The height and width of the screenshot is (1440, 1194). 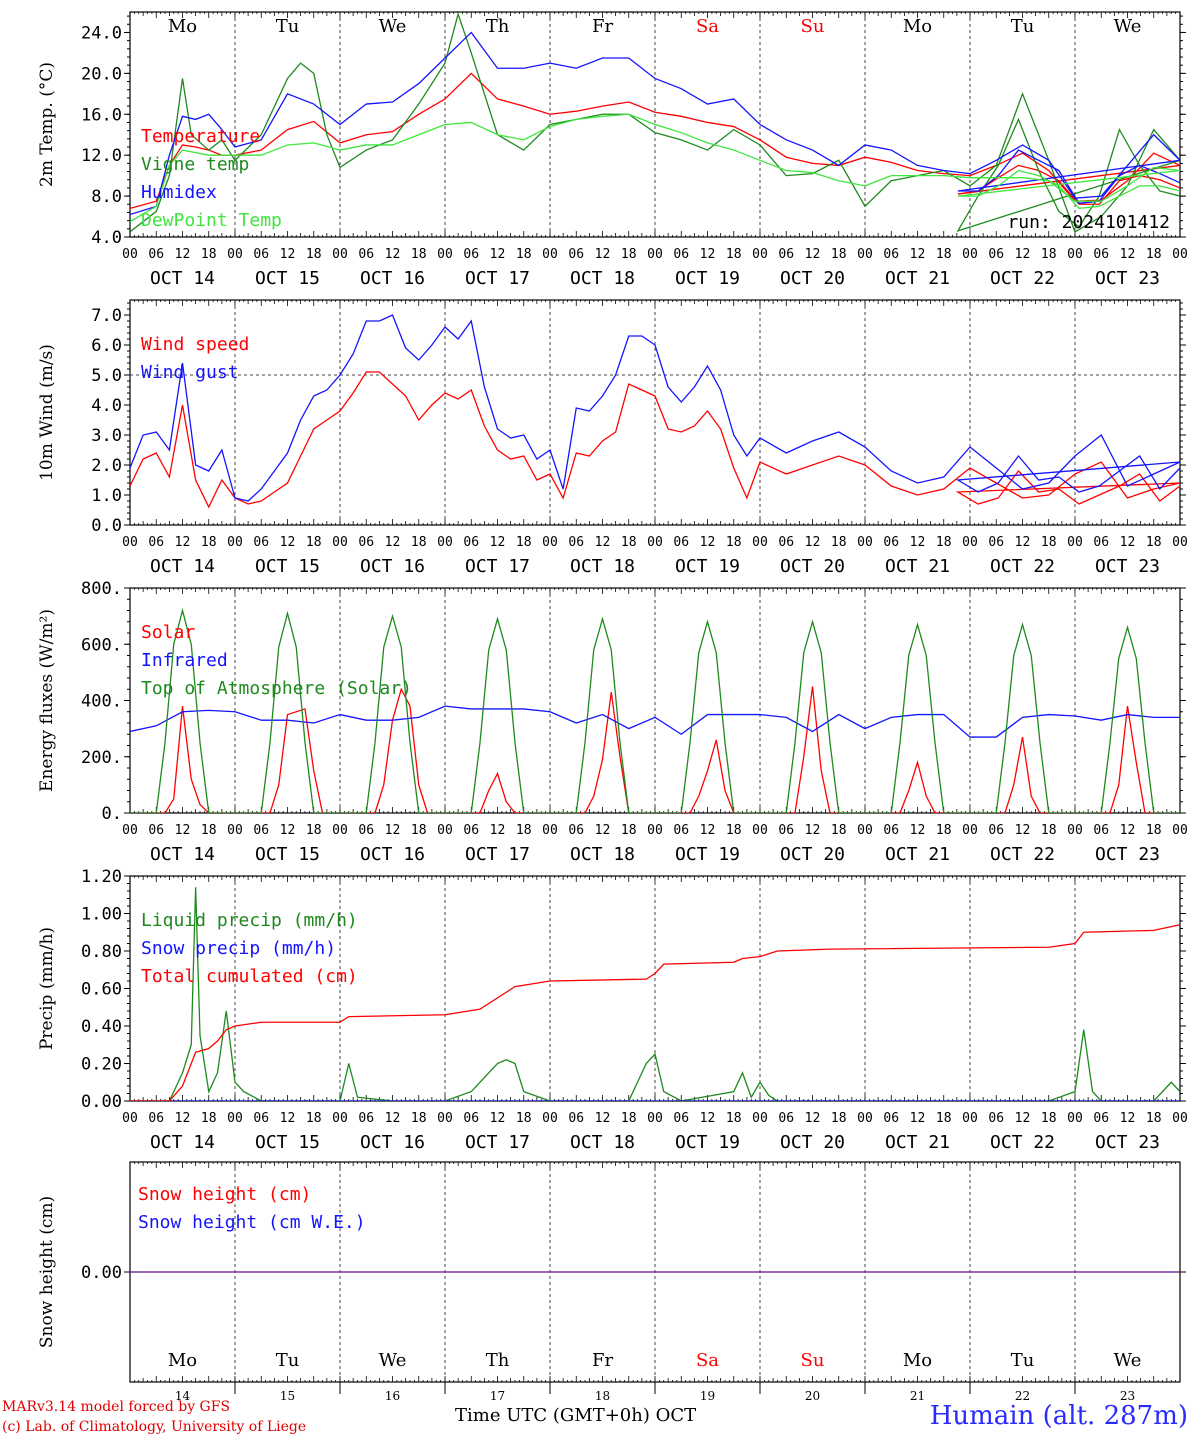 What do you see at coordinates (47, 700) in the screenshot?
I see `y-axis-label: Energy fluxes (W/m²)` at bounding box center [47, 700].